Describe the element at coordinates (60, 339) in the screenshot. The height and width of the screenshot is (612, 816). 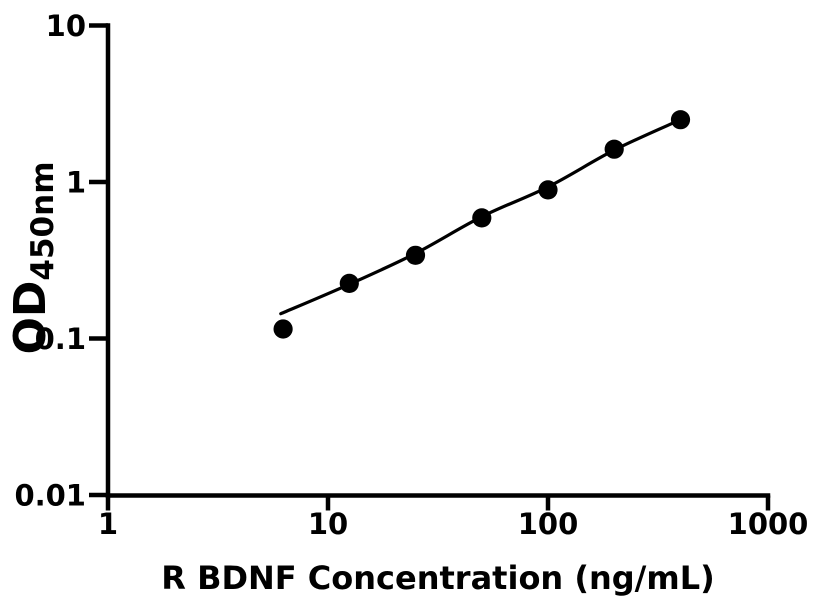
I see `y-tick-label: 0.1` at that location.